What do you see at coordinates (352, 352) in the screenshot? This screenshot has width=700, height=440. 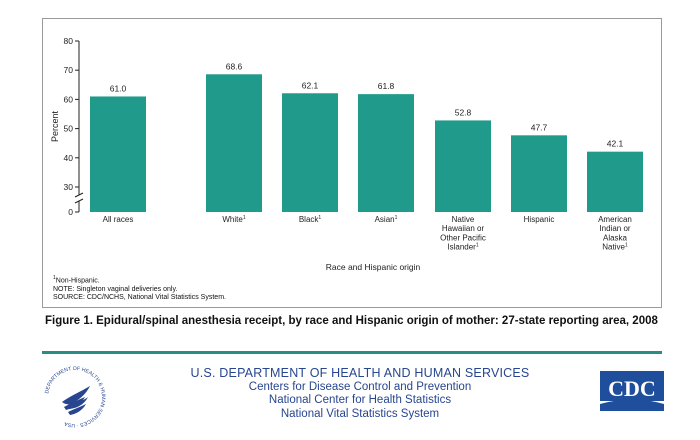 I see `footer-divider` at bounding box center [352, 352].